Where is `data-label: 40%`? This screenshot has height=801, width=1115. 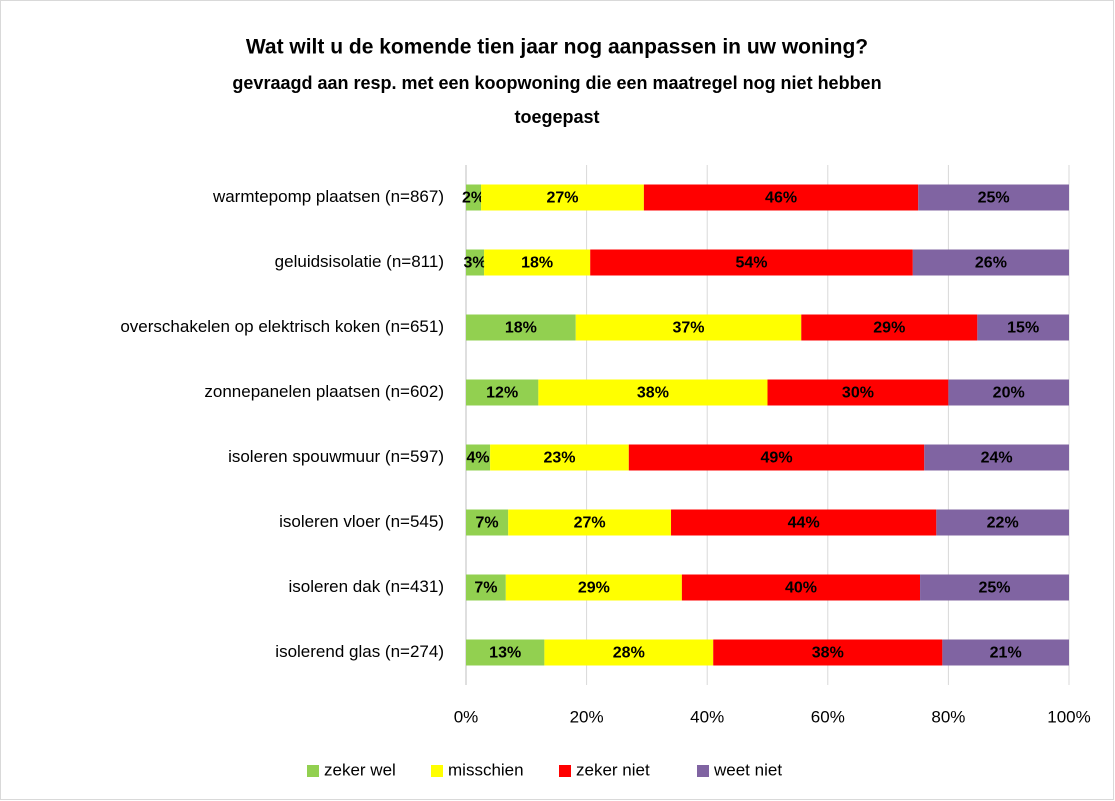 data-label: 40% is located at coordinates (801, 588).